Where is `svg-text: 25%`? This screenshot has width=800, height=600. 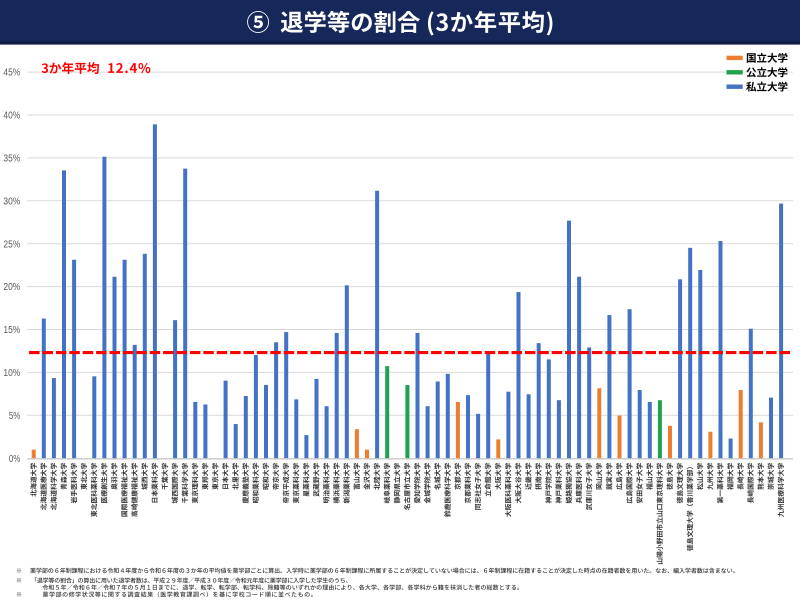
svg-text: 25% is located at coordinates (11, 244).